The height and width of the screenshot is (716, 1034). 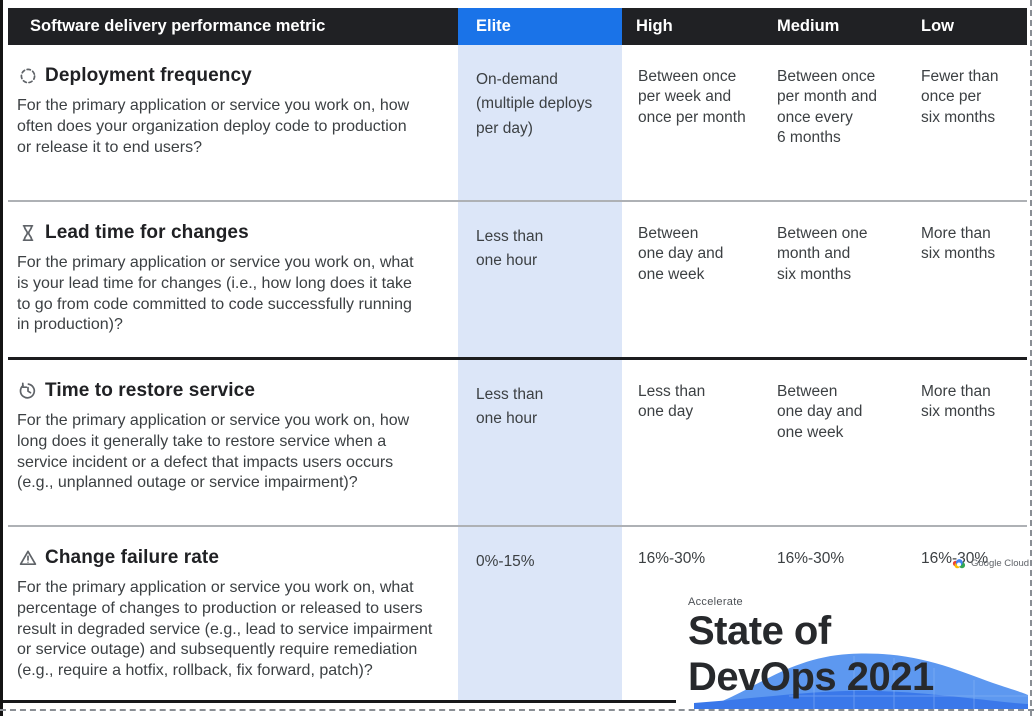 What do you see at coordinates (517, 710) in the screenshot?
I see `selection-border-bottom` at bounding box center [517, 710].